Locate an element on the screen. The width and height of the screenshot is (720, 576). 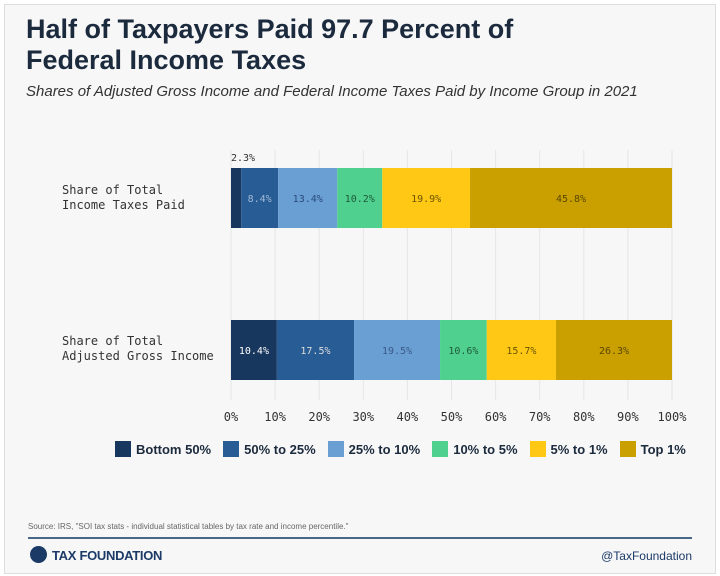
row-label-taxes: Share of Total Income Taxes Paid is located at coordinates (123, 198).